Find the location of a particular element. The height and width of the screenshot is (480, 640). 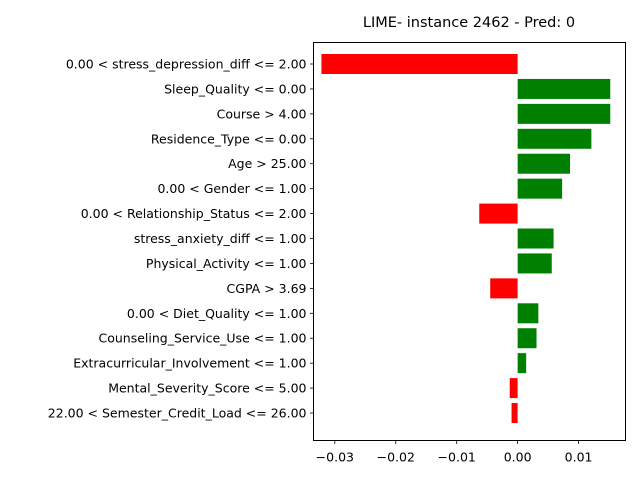

chart-title: LIME- instance 2462 - Pred: 0 is located at coordinates (469, 23).